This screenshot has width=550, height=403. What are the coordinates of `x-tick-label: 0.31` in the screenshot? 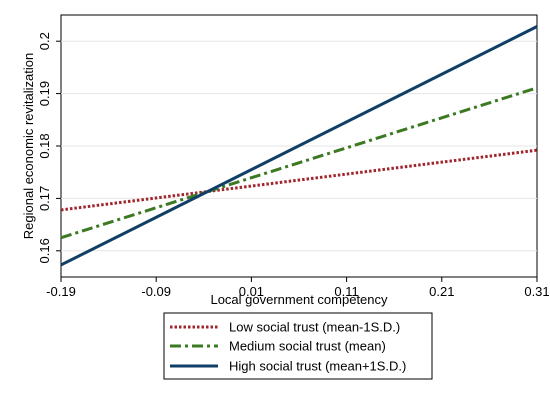 It's located at (536, 291).